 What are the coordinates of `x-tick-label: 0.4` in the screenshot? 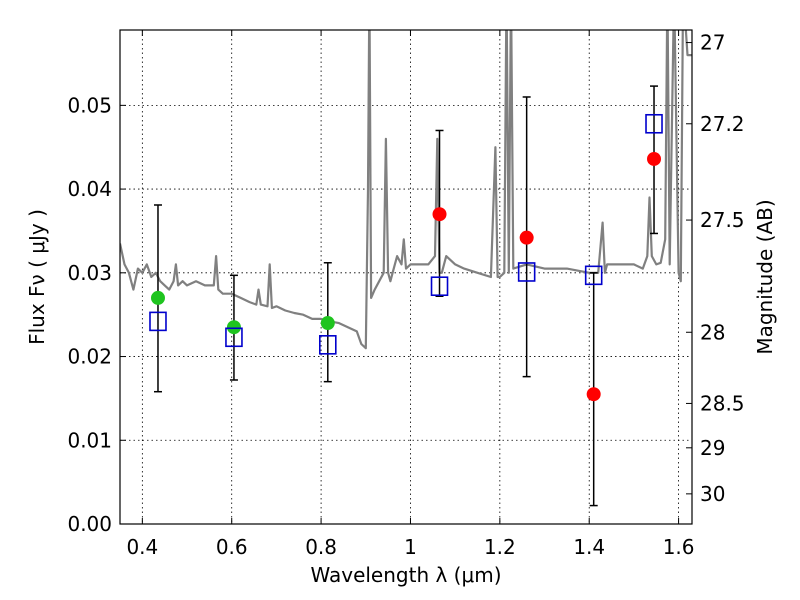 It's located at (142, 547).